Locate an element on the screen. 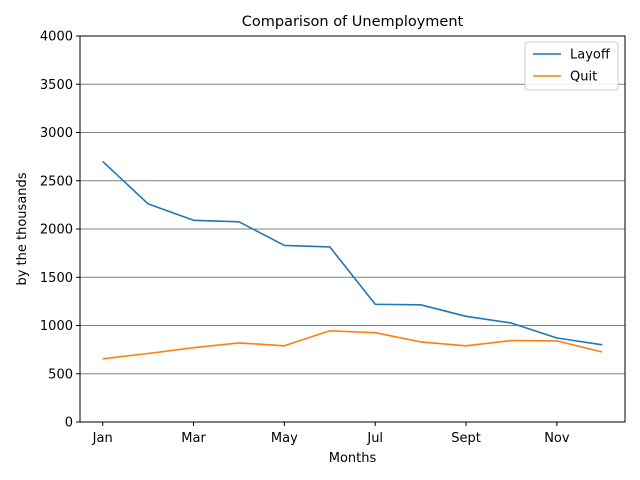 The height and width of the screenshot is (480, 640). y-axis-label: by the thousands is located at coordinates (22, 228).